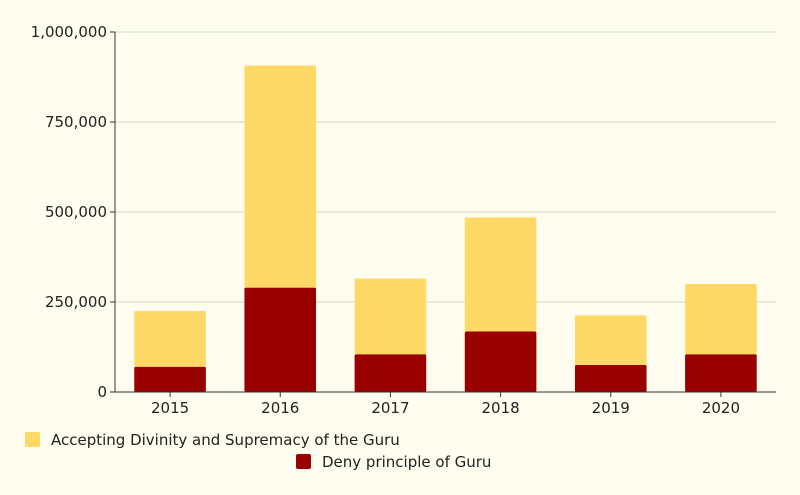 The height and width of the screenshot is (495, 800). Describe the element at coordinates (170, 408) in the screenshot. I see `x-tick-label: 2015` at that location.